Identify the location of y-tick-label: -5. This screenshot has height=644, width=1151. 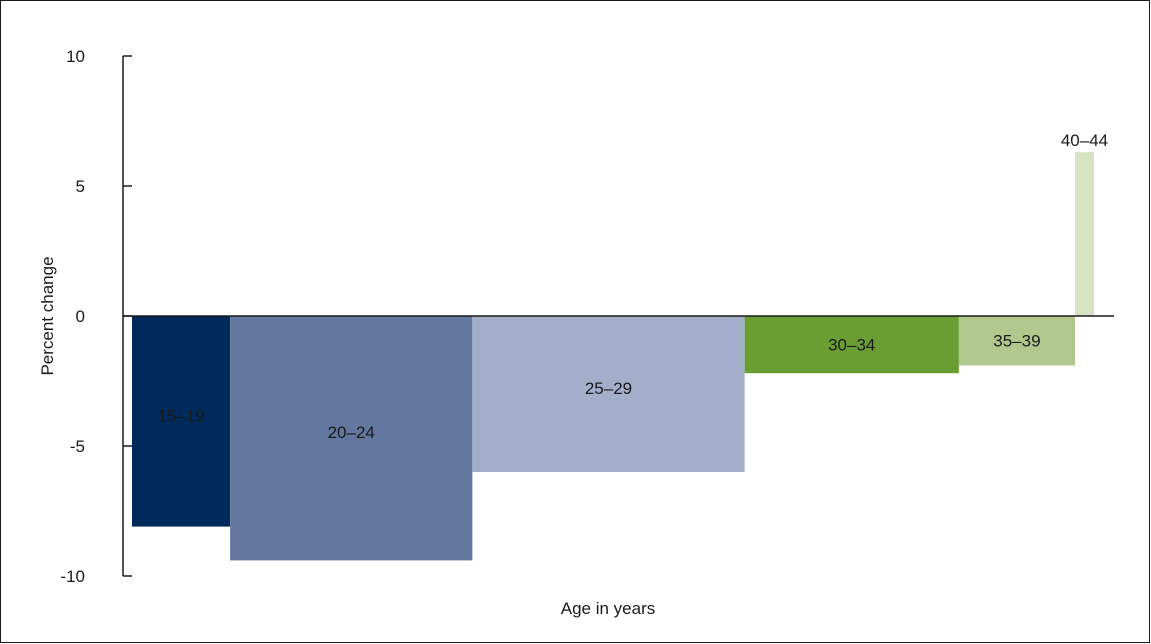
(77, 446).